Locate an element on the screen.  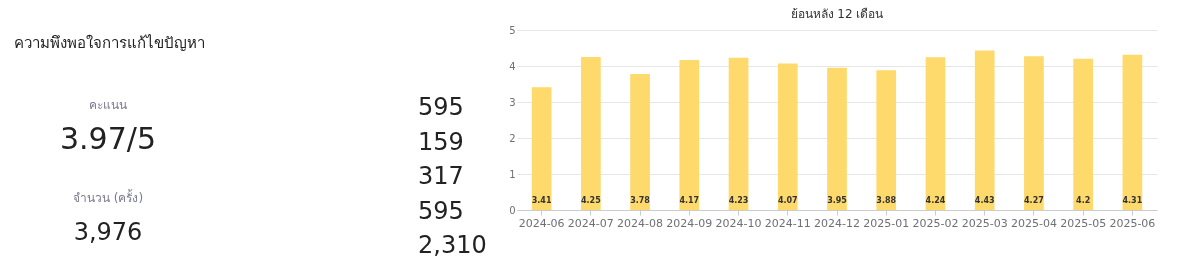
data-label: 4.2 is located at coordinates (1083, 200).